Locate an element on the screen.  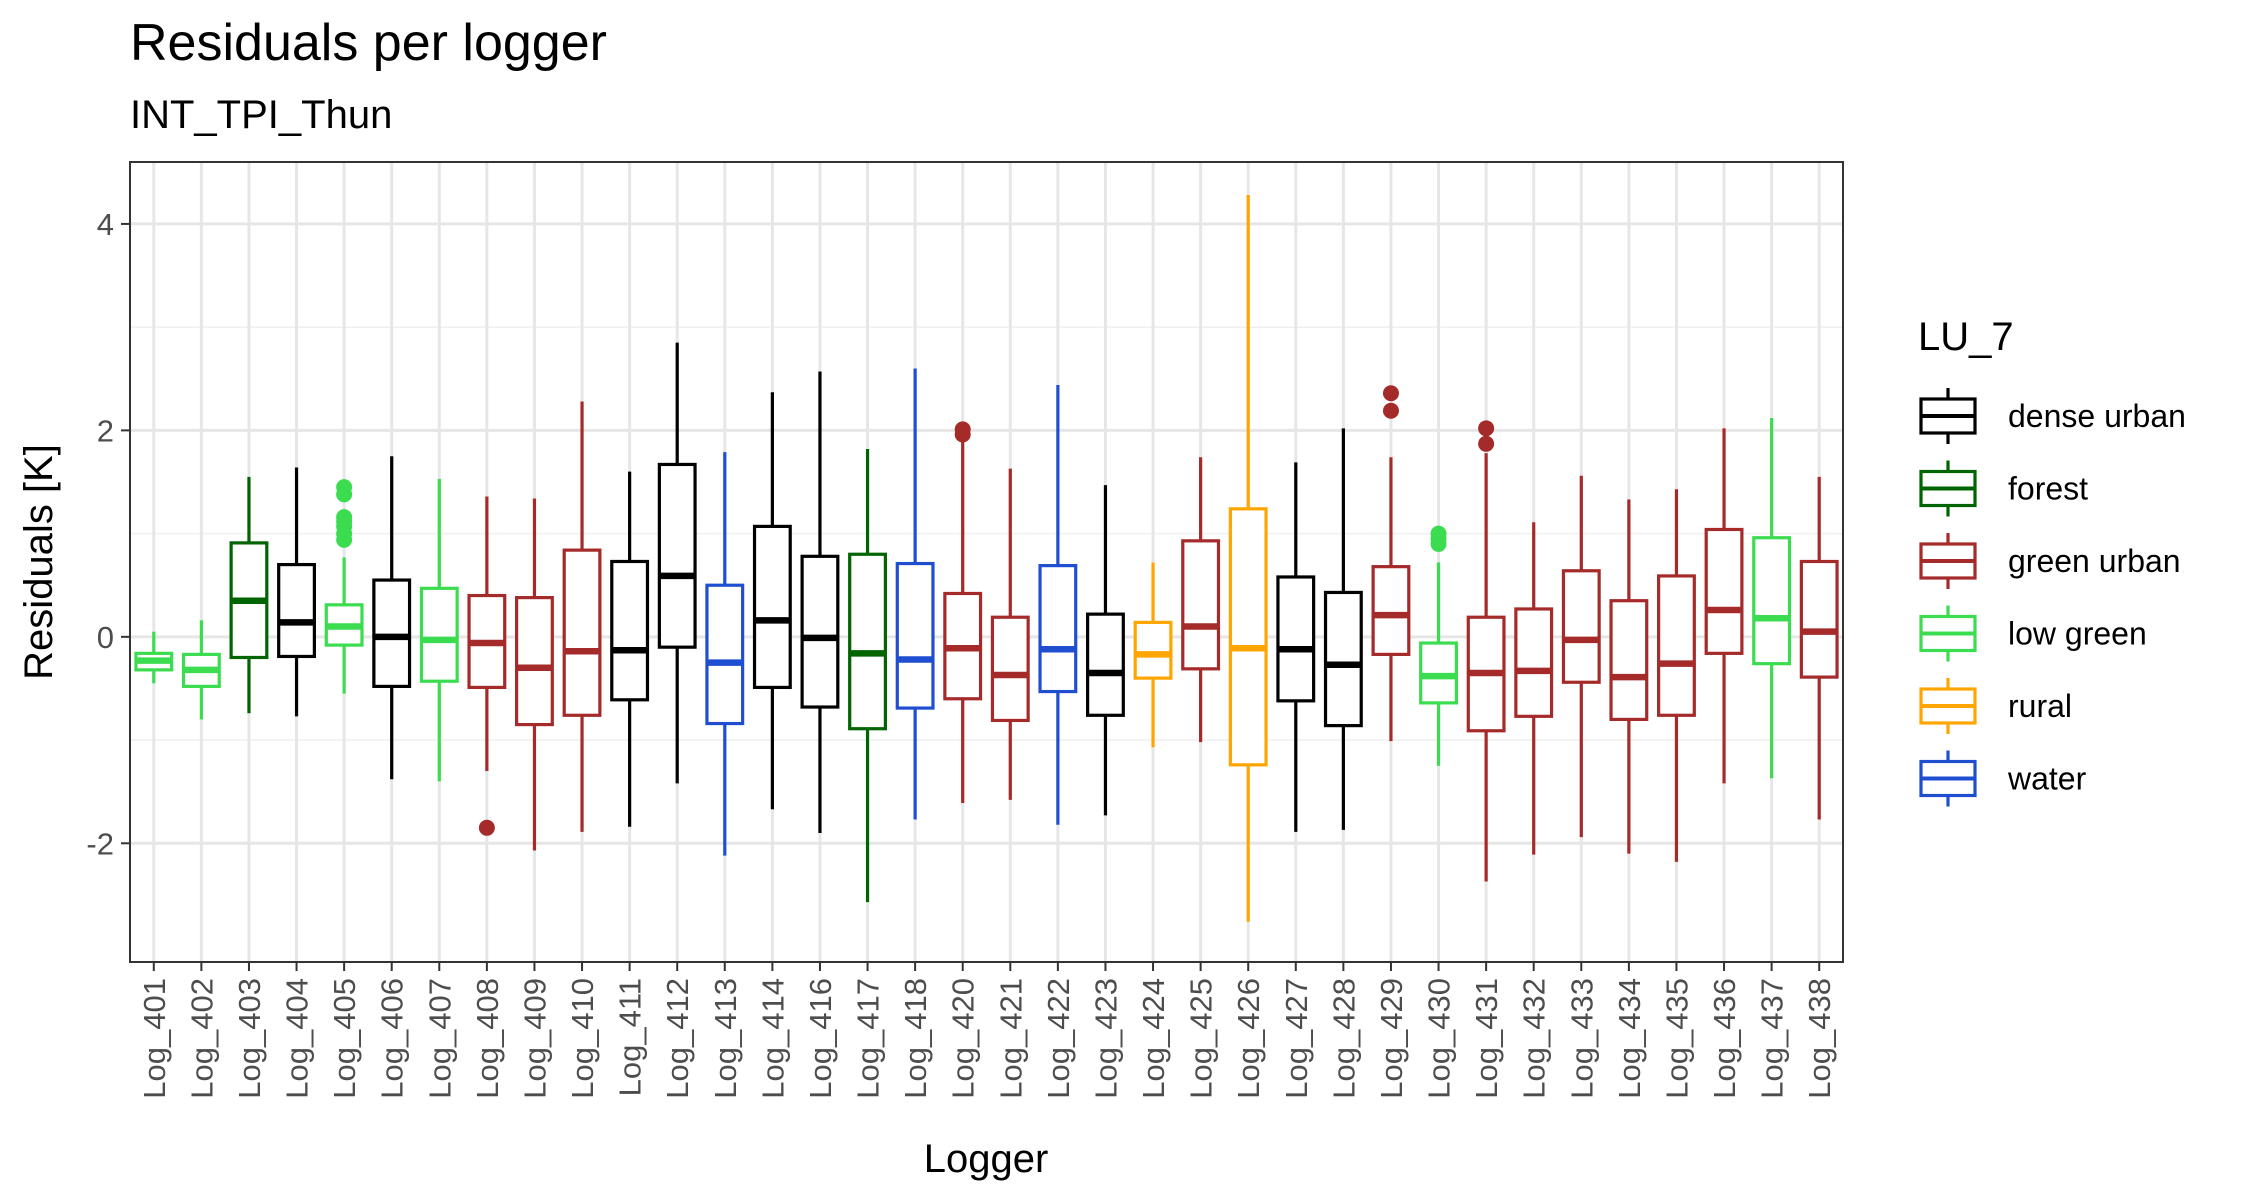
y-tick-label: -2 is located at coordinates (100, 843).